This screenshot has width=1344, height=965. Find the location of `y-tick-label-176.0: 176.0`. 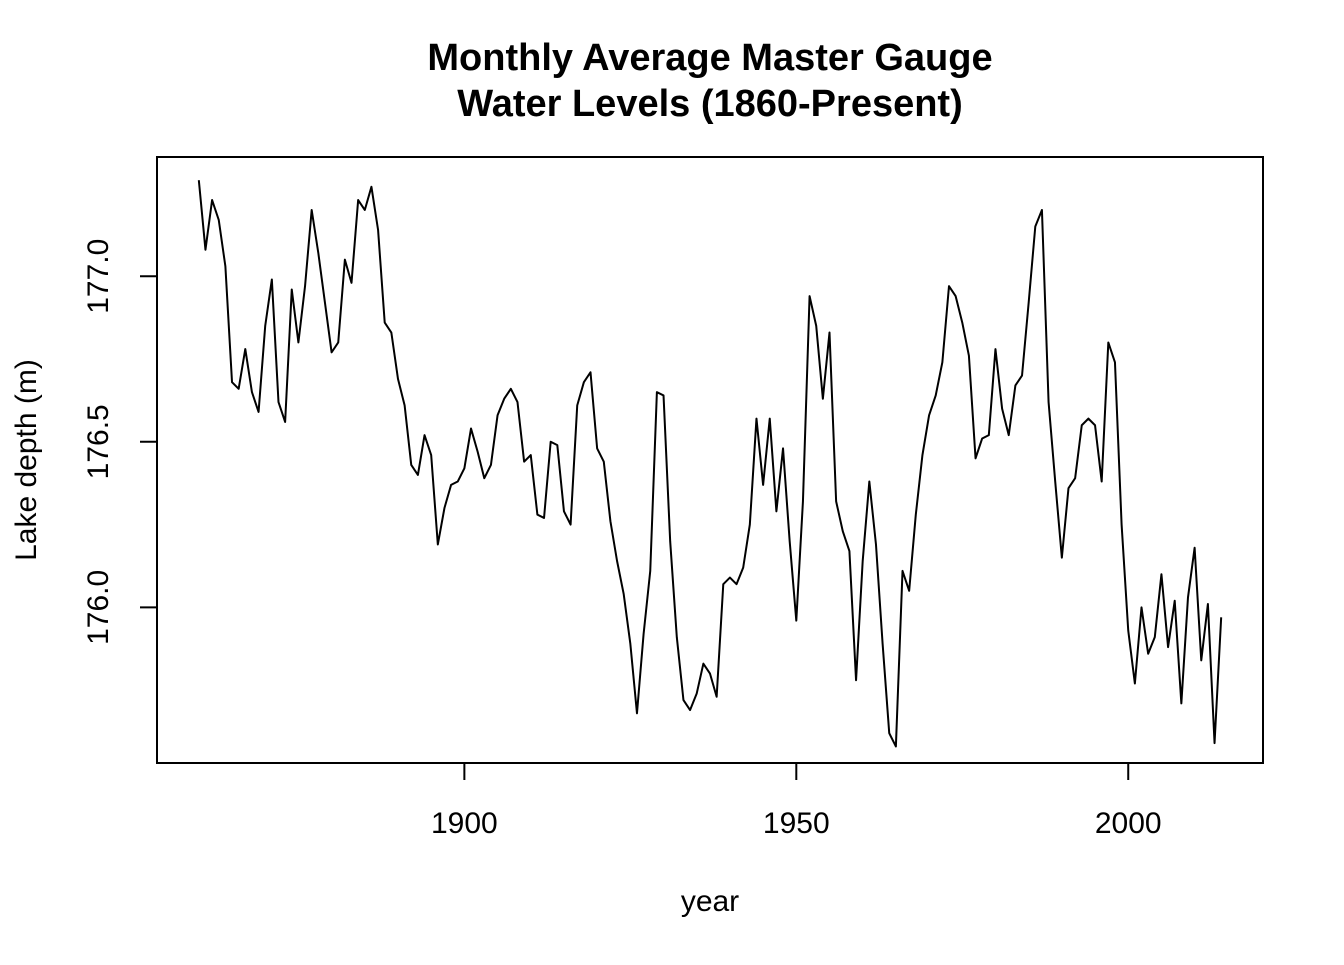

y-tick-label-176.0: 176.0 is located at coordinates (98, 607).